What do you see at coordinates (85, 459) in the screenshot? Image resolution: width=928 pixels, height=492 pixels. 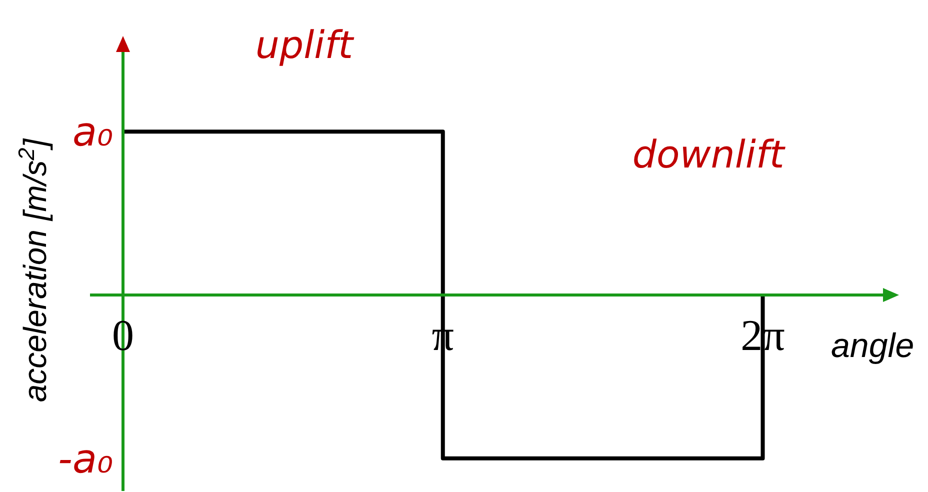 I see `text: -a₀` at bounding box center [85, 459].